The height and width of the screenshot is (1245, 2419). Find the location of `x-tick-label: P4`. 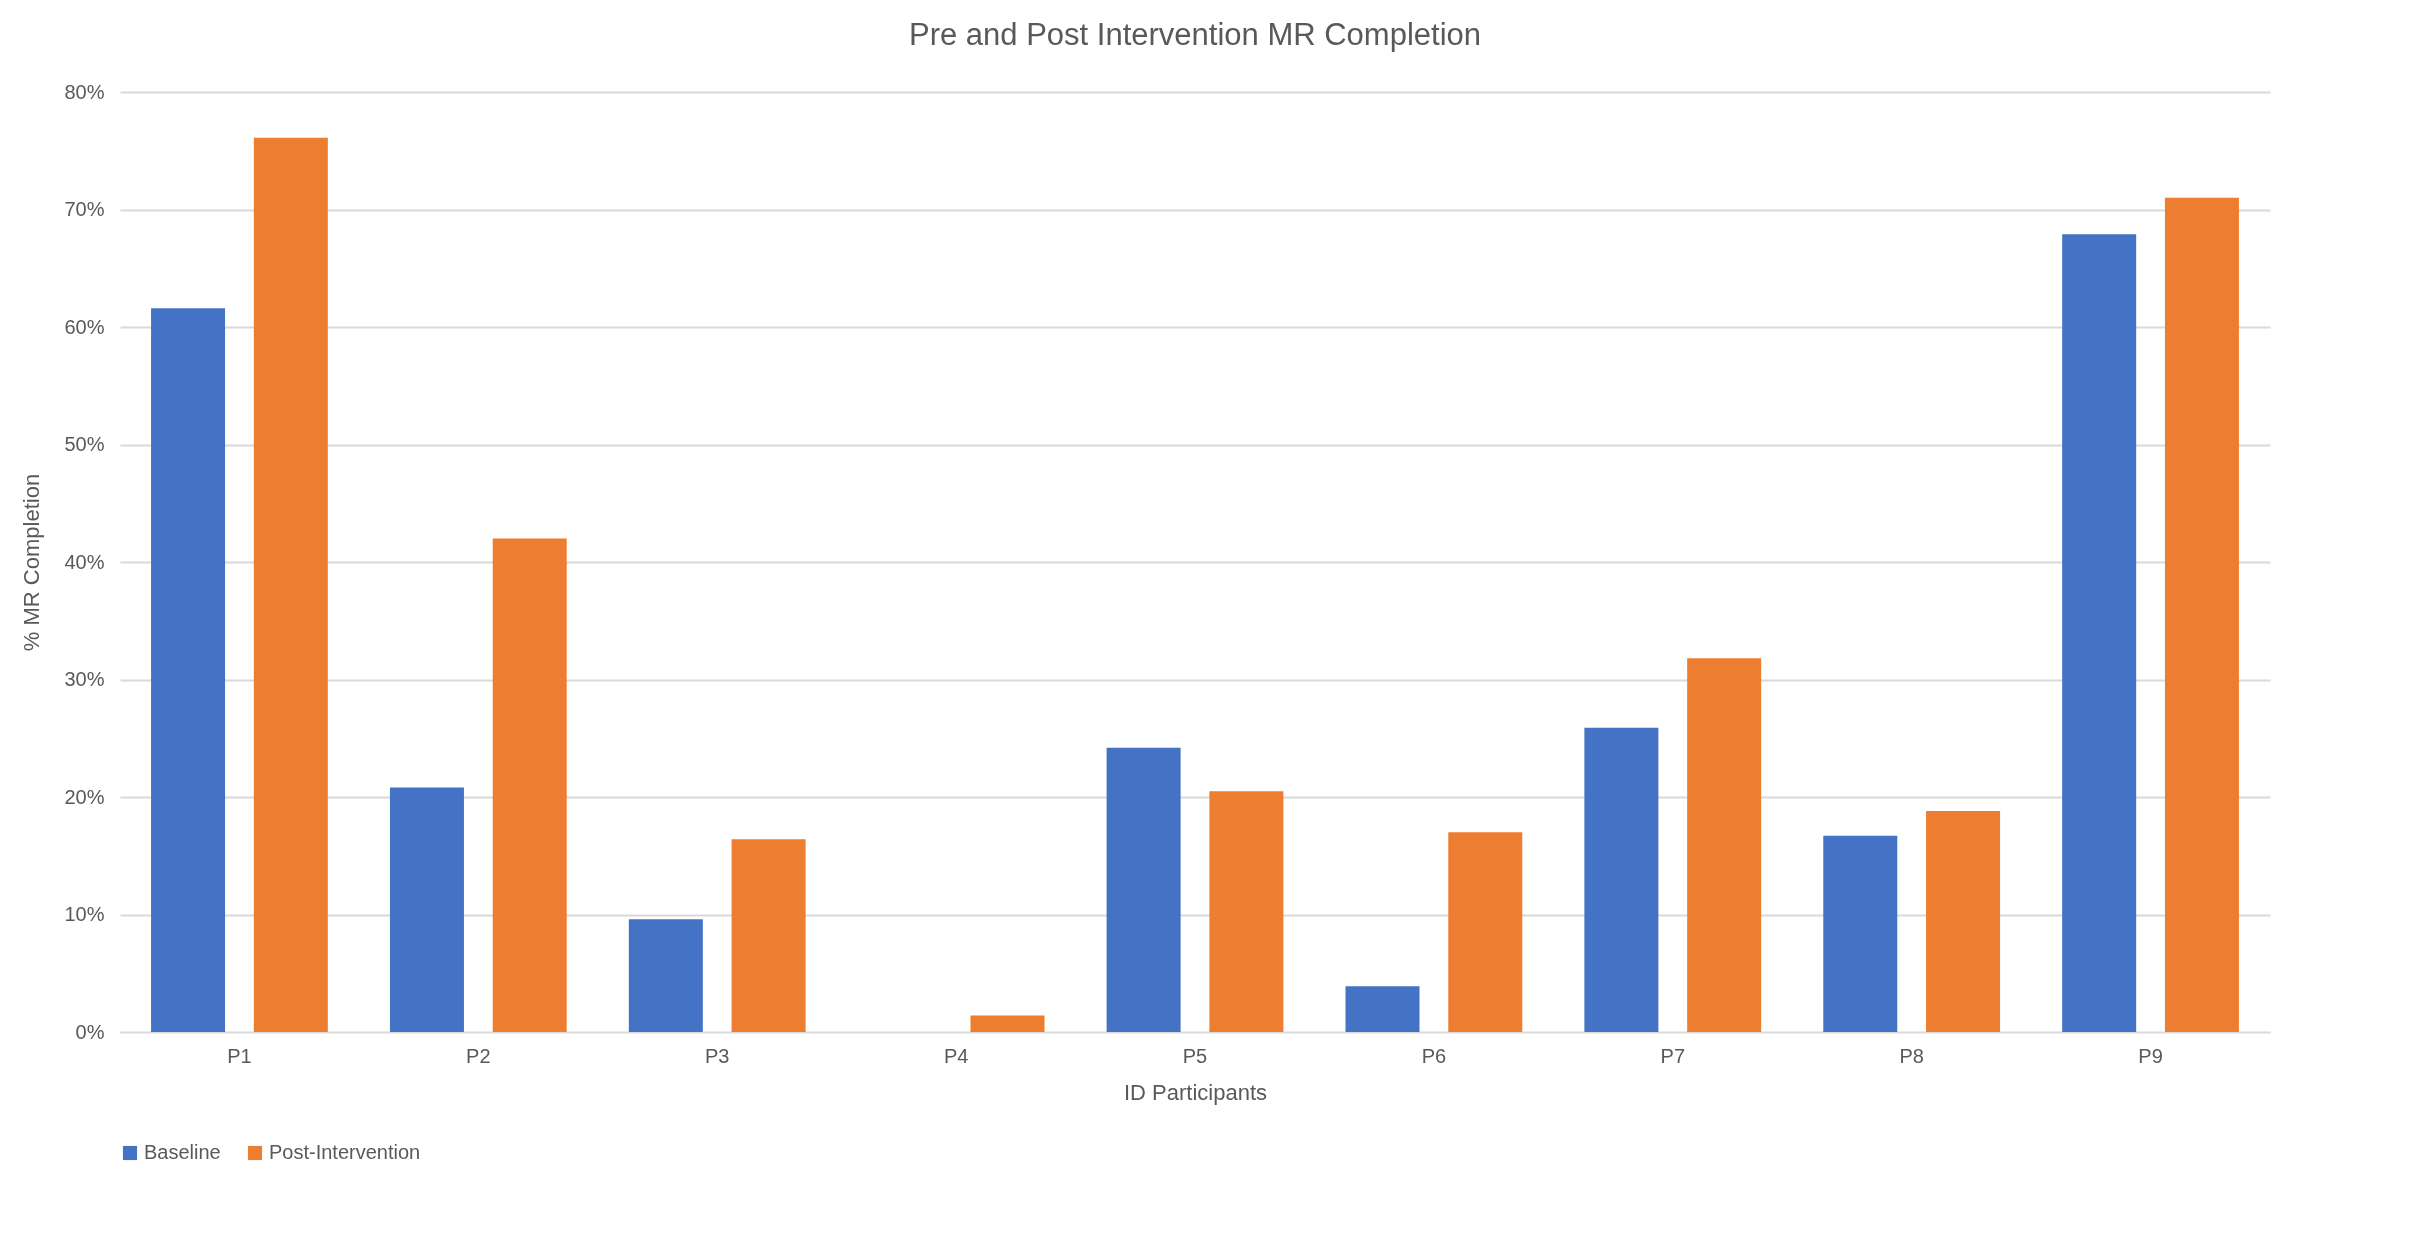

x-tick-label: P4 is located at coordinates (956, 1055).